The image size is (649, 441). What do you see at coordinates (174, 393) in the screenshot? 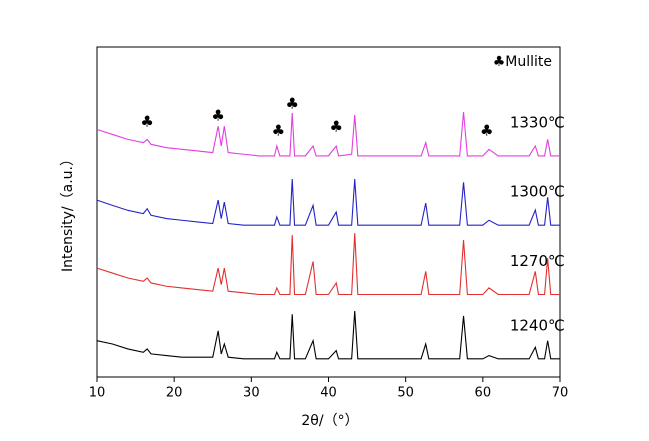
I see `x-tick-label: 20` at bounding box center [174, 393].